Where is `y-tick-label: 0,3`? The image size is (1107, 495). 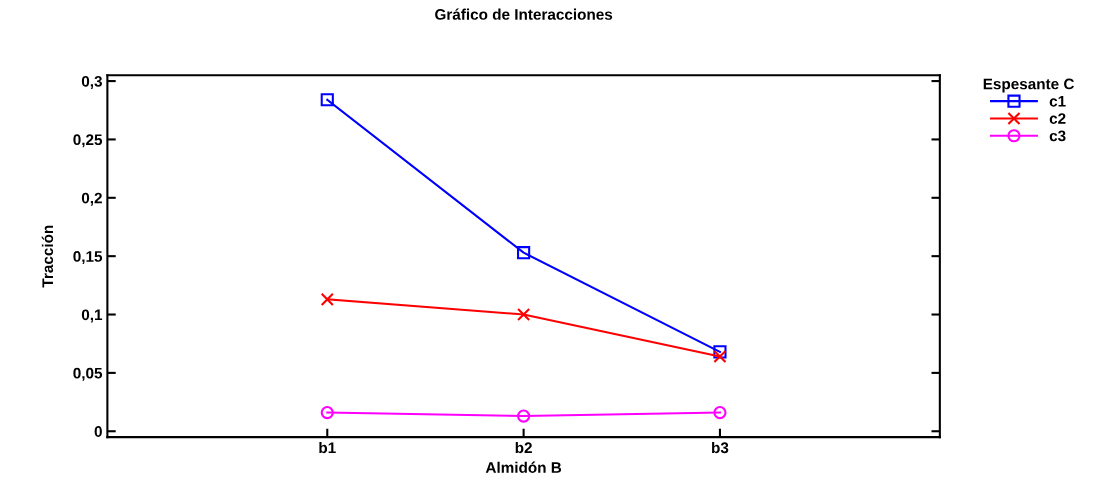
y-tick-label: 0,3 is located at coordinates (91, 82).